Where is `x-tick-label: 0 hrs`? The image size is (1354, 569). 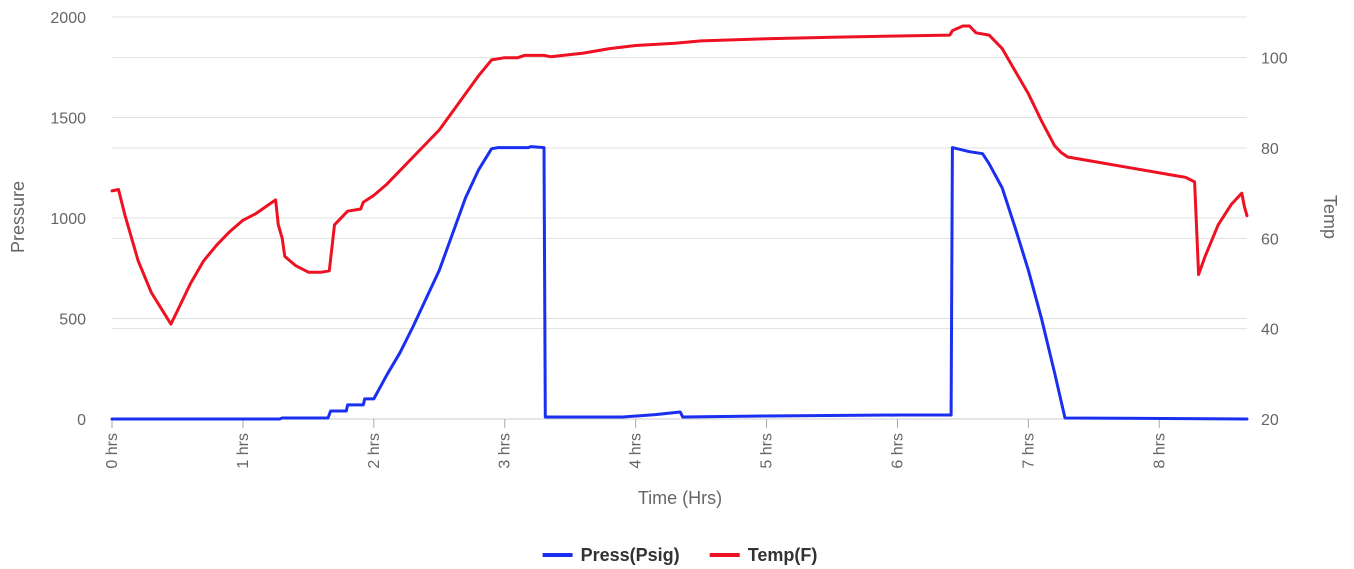
x-tick-label: 0 hrs is located at coordinates (112, 451).